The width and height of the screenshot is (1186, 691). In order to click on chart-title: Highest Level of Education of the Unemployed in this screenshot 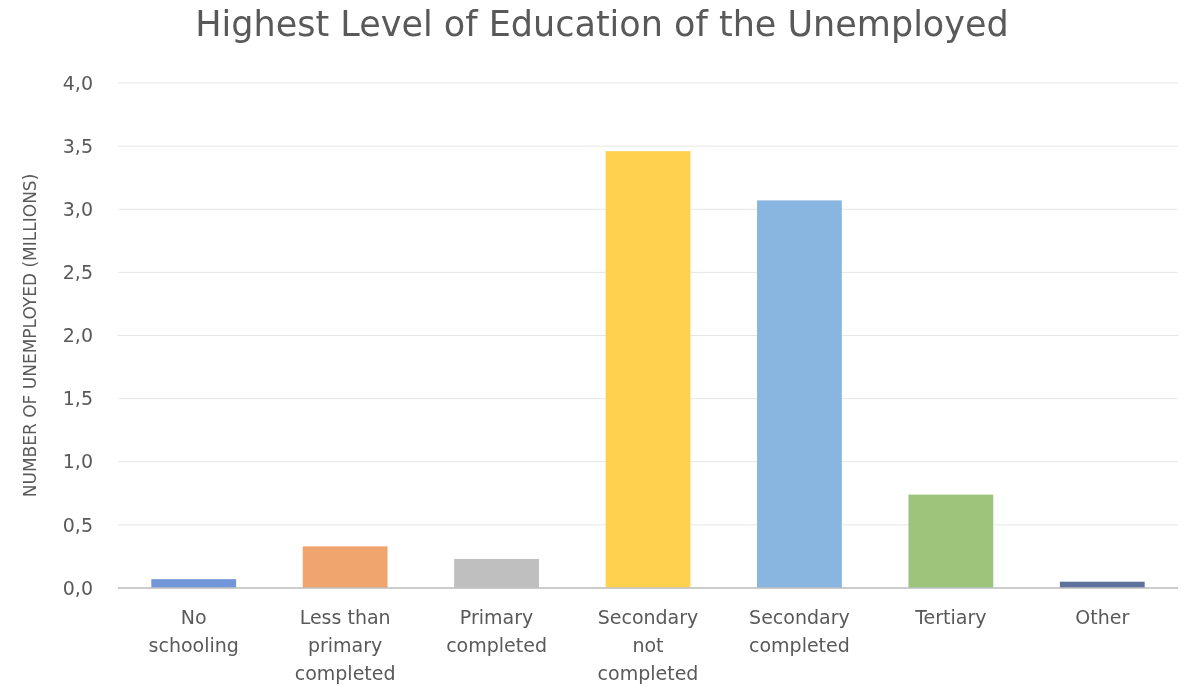, I will do `click(602, 24)`.